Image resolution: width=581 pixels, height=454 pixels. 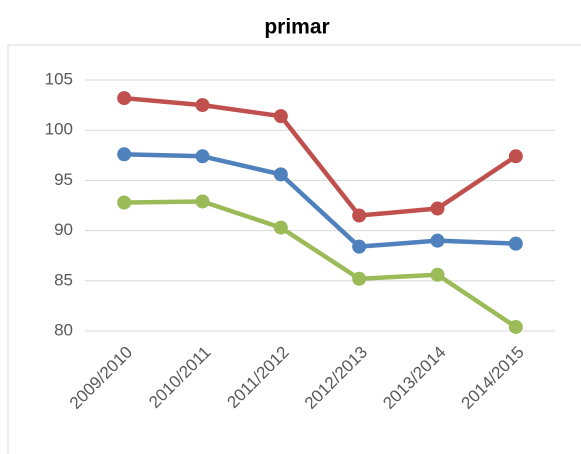 I want to click on x-tick-label: 2012/2013, so click(x=336, y=378).